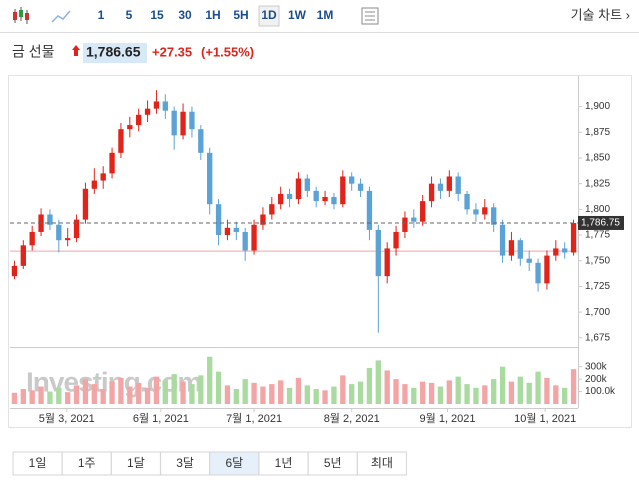  Describe the element at coordinates (212, 15) in the screenshot. I see `interval-button: 1H` at that location.